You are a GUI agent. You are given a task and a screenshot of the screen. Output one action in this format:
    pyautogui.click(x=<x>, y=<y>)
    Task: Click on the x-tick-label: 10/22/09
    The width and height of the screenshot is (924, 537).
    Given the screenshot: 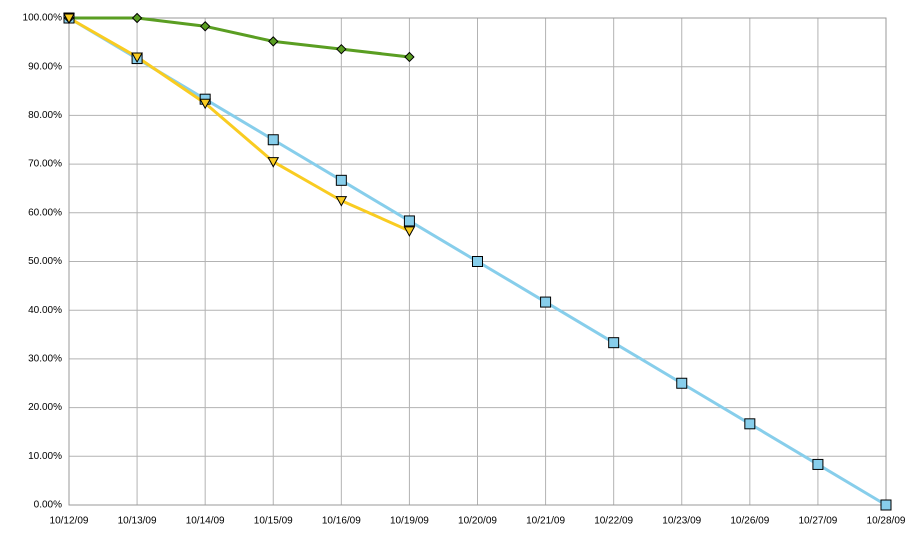 What is the action you would take?
    pyautogui.click(x=613, y=521)
    